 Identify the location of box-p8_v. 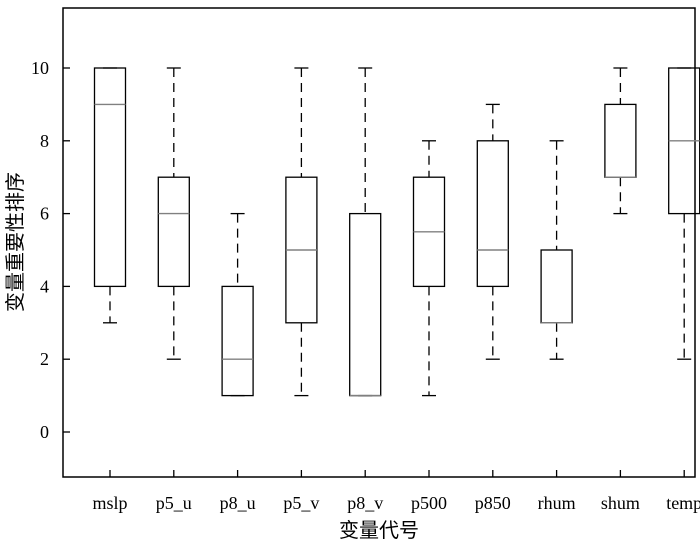
(365, 232).